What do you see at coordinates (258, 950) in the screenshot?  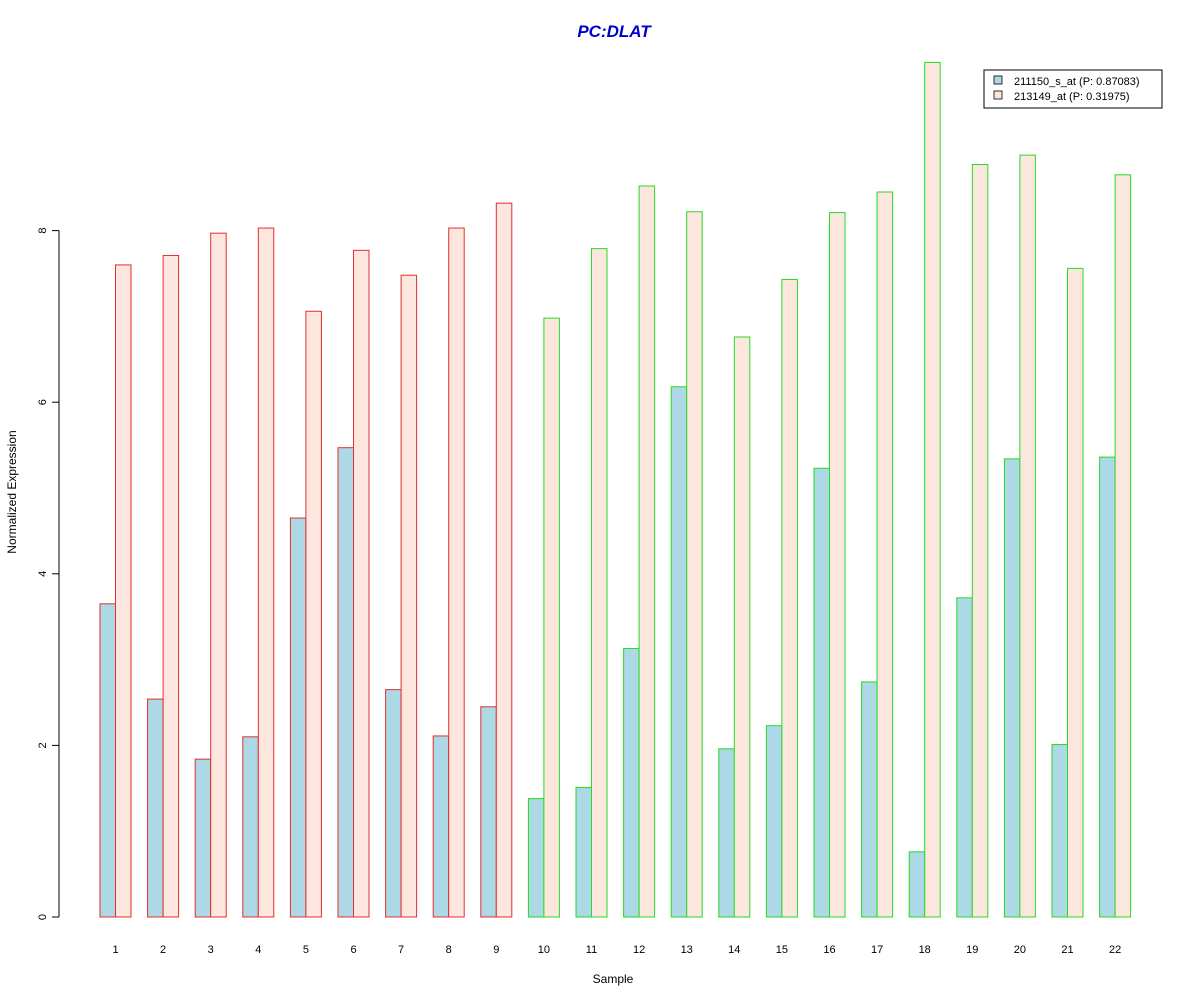 I see `x-tick-label: 4` at bounding box center [258, 950].